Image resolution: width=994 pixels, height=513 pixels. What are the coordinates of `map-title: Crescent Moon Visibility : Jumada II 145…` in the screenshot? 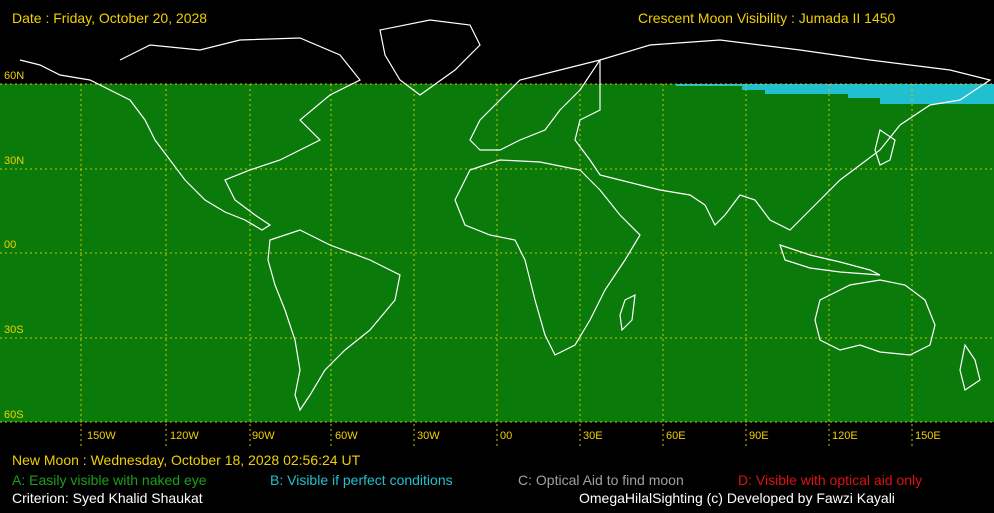 It's located at (767, 18).